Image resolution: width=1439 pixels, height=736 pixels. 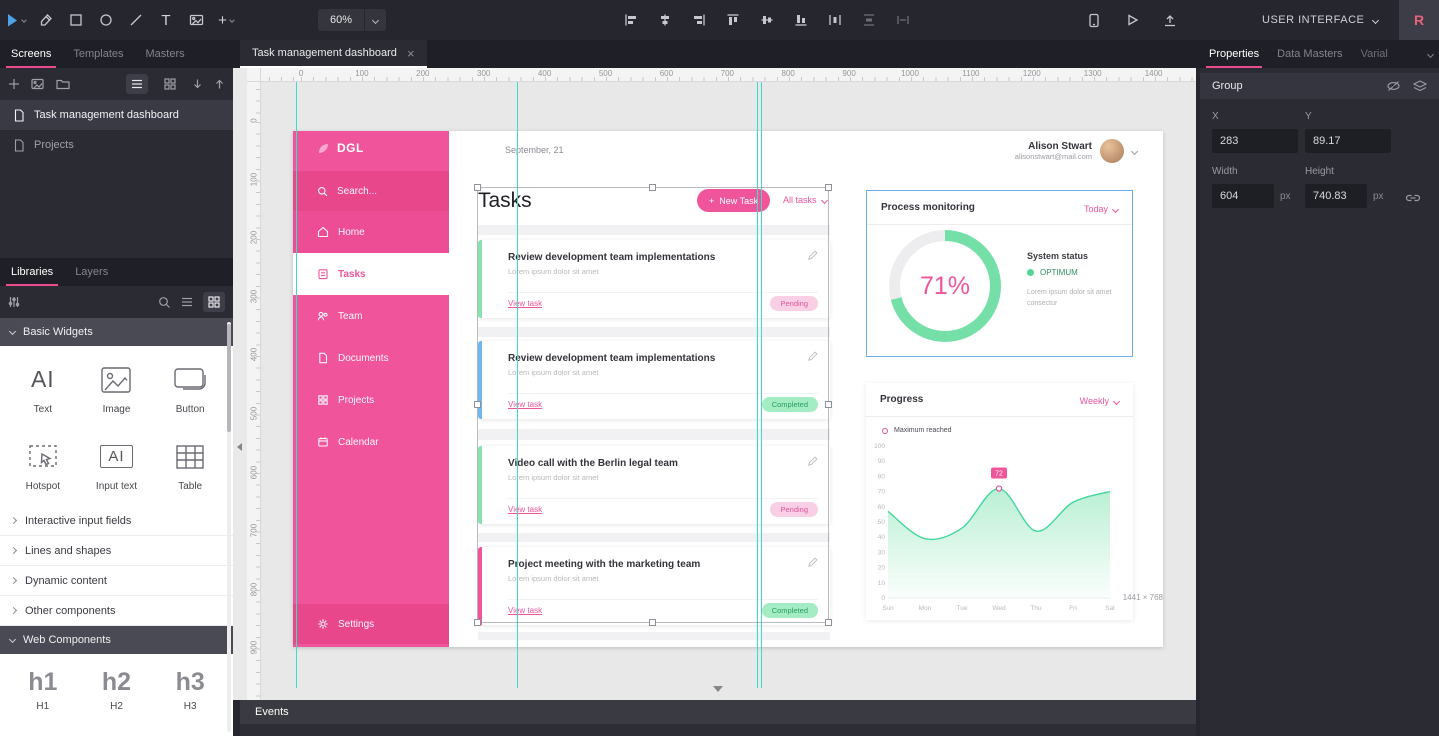 What do you see at coordinates (665, 20) in the screenshot?
I see `align-center-horizontal-icon` at bounding box center [665, 20].